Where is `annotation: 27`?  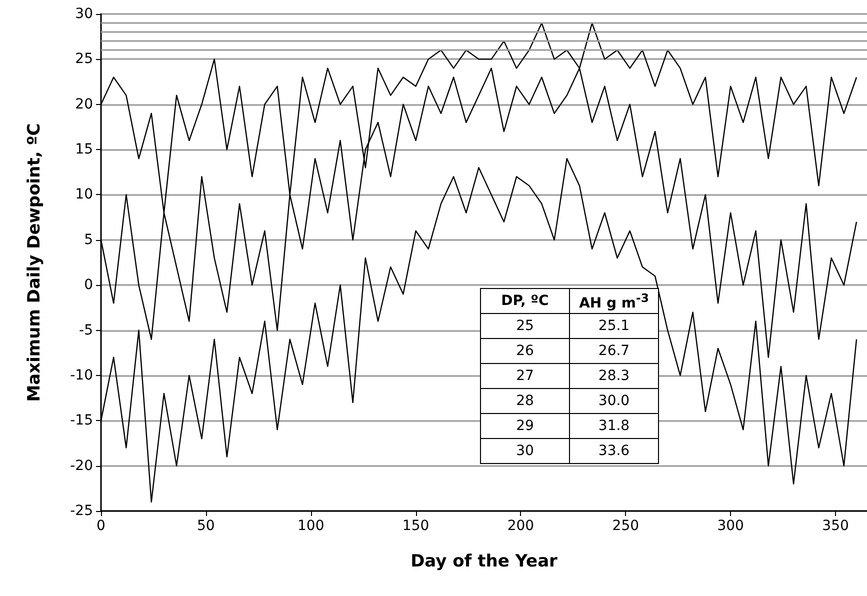
annotation: 27 is located at coordinates (525, 376).